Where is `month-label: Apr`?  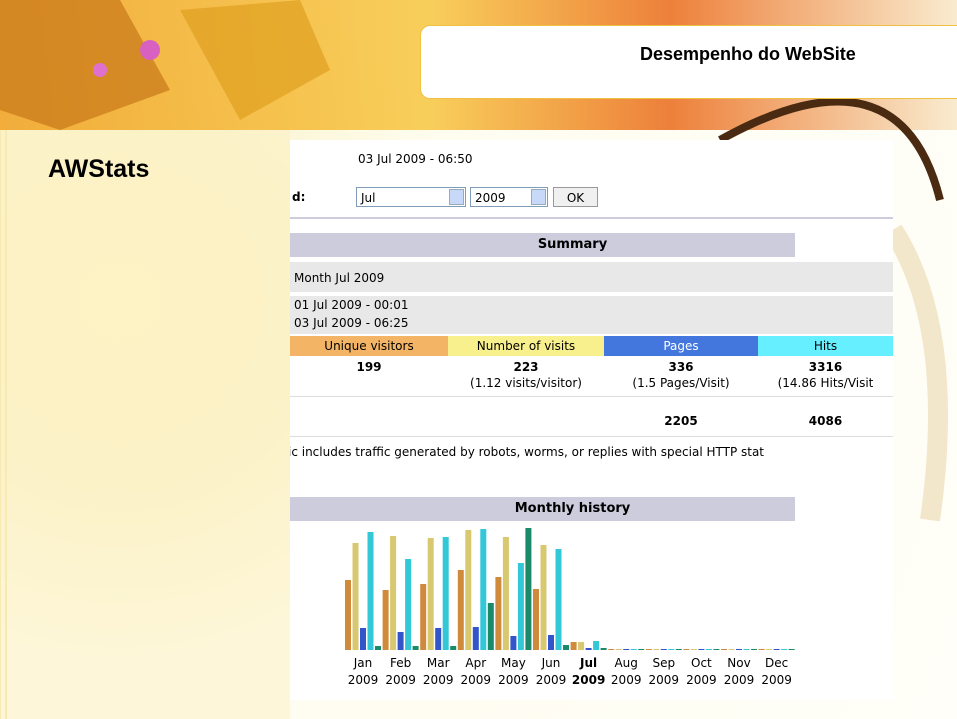 month-label: Apr is located at coordinates (475, 663).